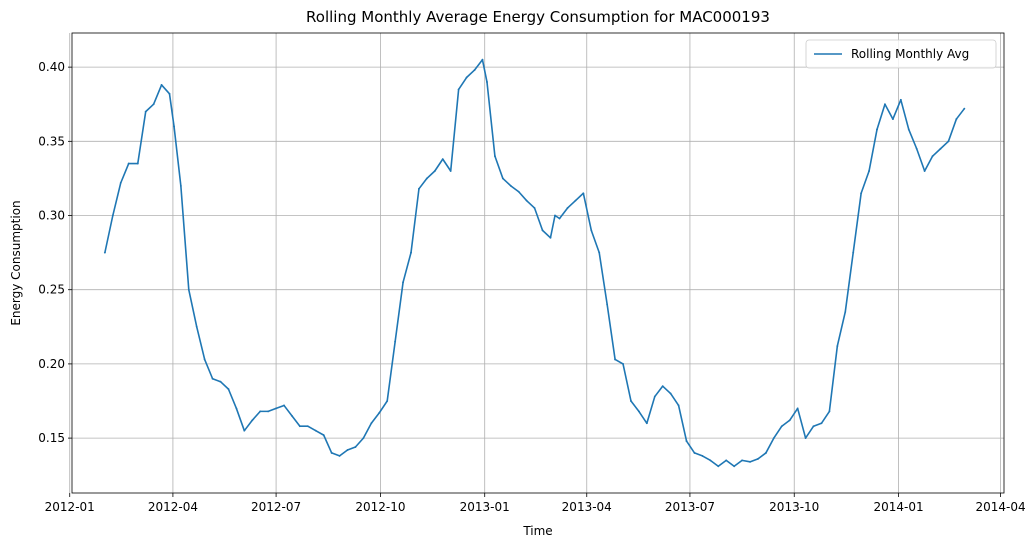  Describe the element at coordinates (587, 507) in the screenshot. I see `x-tick-label: 2013-04` at that location.